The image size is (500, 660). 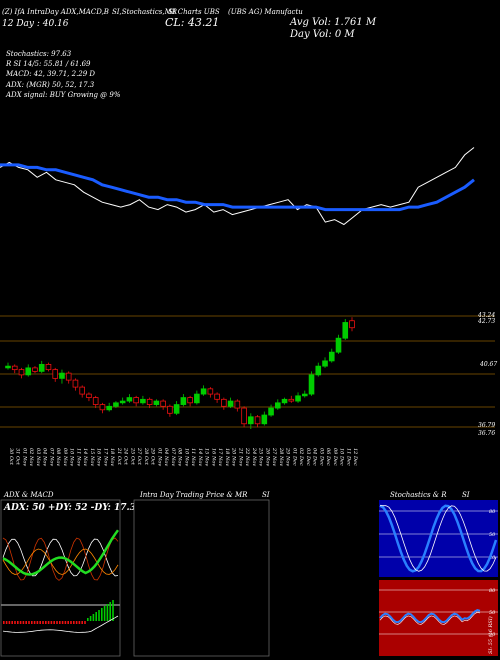 I want to click on date-tick-label: 07 Nov, so click(x=51, y=457).